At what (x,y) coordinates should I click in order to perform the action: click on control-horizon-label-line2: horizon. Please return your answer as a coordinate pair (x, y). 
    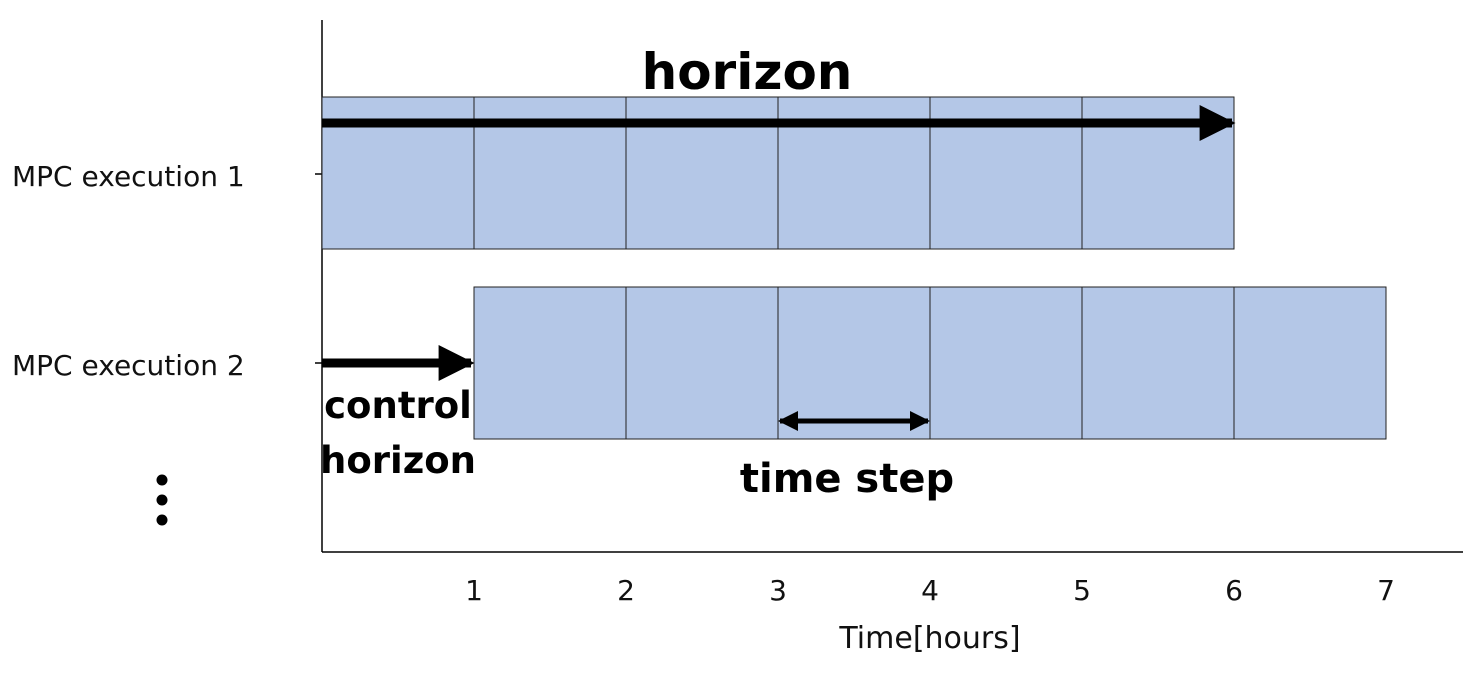
    Looking at the image, I should click on (398, 460).